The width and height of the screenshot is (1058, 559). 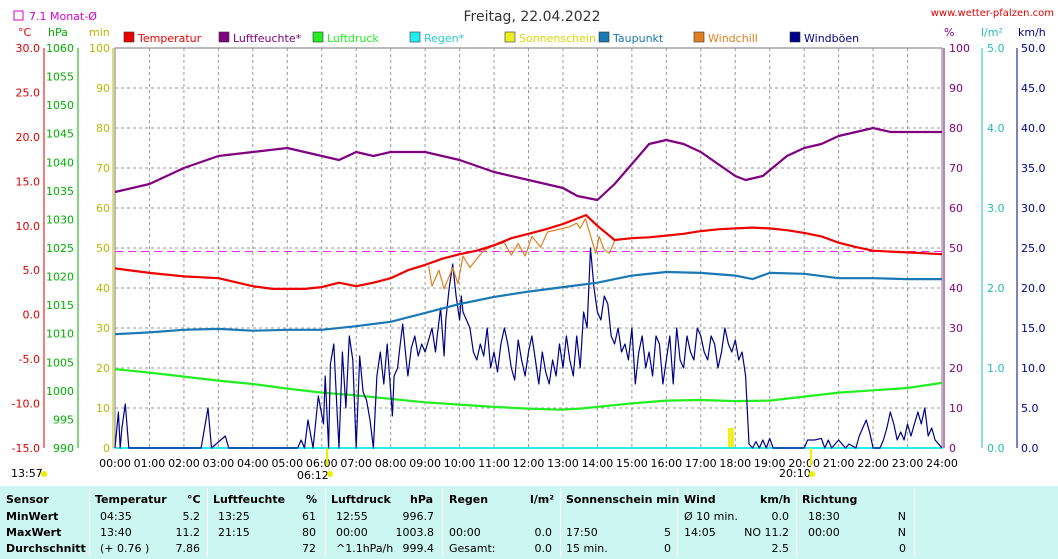 What do you see at coordinates (116, 532) in the screenshot?
I see `stats-cell-temp-t: 13:40` at bounding box center [116, 532].